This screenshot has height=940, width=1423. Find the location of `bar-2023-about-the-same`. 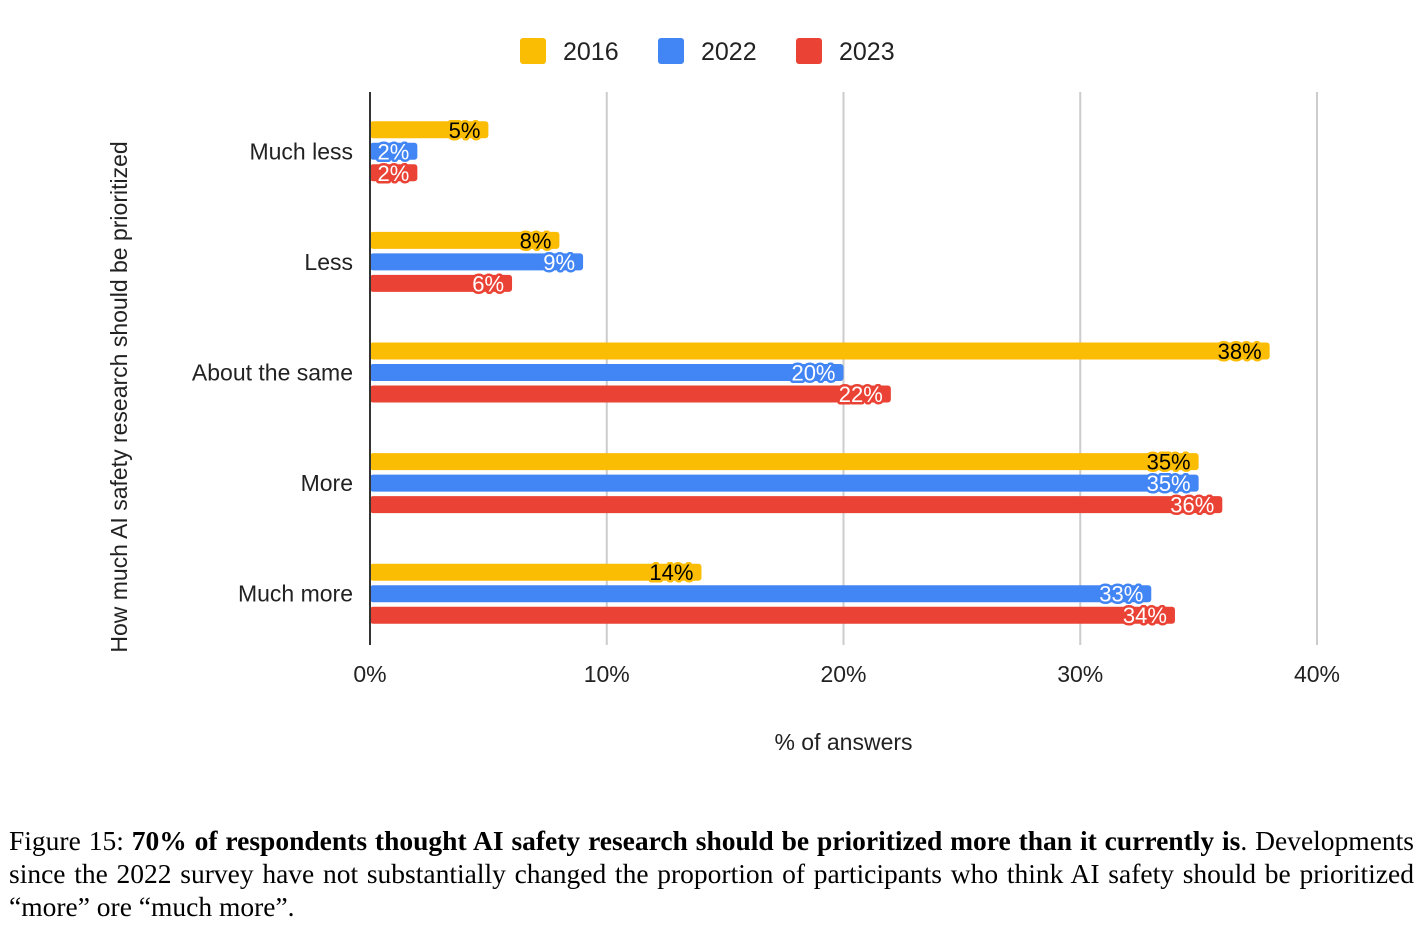

bar-2023-about-the-same is located at coordinates (630, 394).